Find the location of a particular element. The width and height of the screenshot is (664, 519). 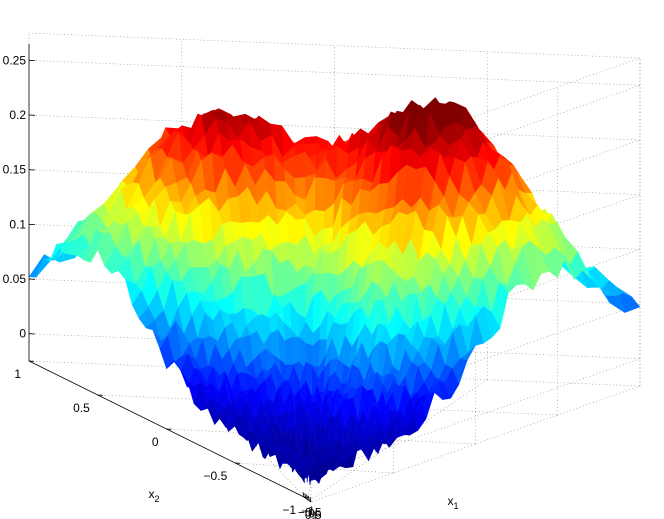

z-tick-label: 0.2 is located at coordinates (17, 115).